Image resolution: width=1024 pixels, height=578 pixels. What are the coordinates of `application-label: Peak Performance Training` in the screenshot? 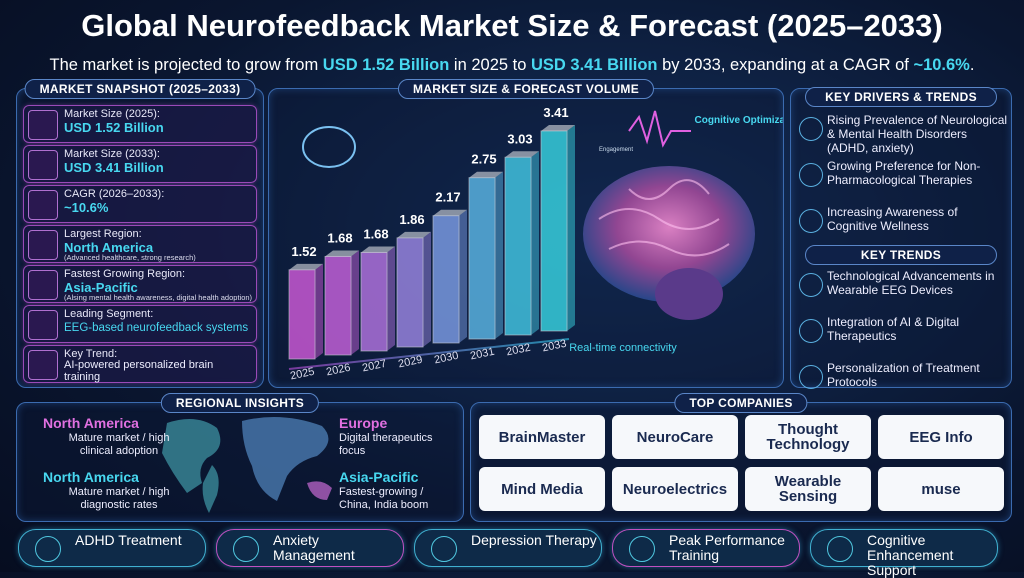 It's located at (727, 547).